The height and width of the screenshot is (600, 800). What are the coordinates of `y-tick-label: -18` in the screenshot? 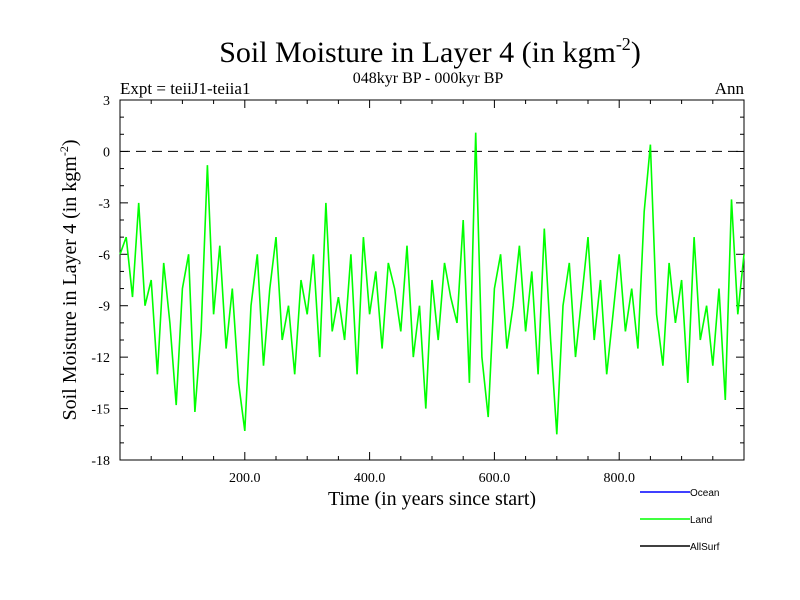 It's located at (100, 461).